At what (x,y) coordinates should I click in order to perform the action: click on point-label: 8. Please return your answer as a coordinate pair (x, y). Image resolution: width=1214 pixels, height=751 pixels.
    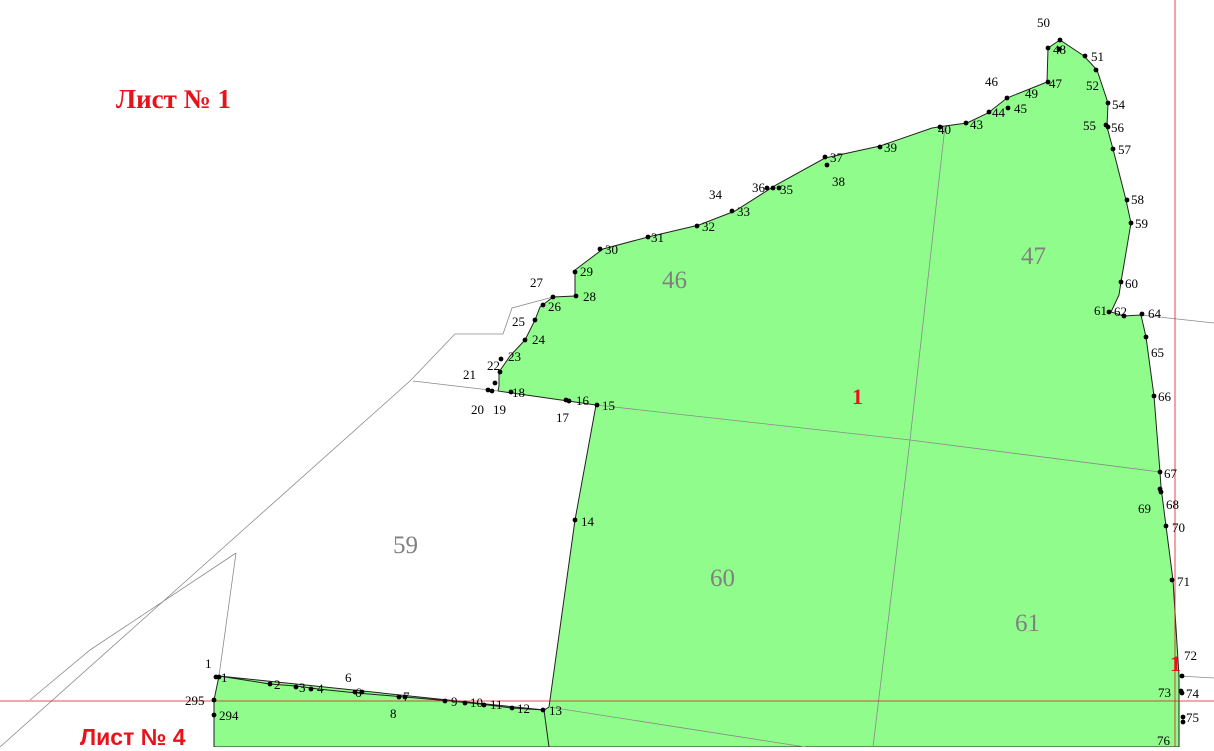
    Looking at the image, I should click on (393, 713).